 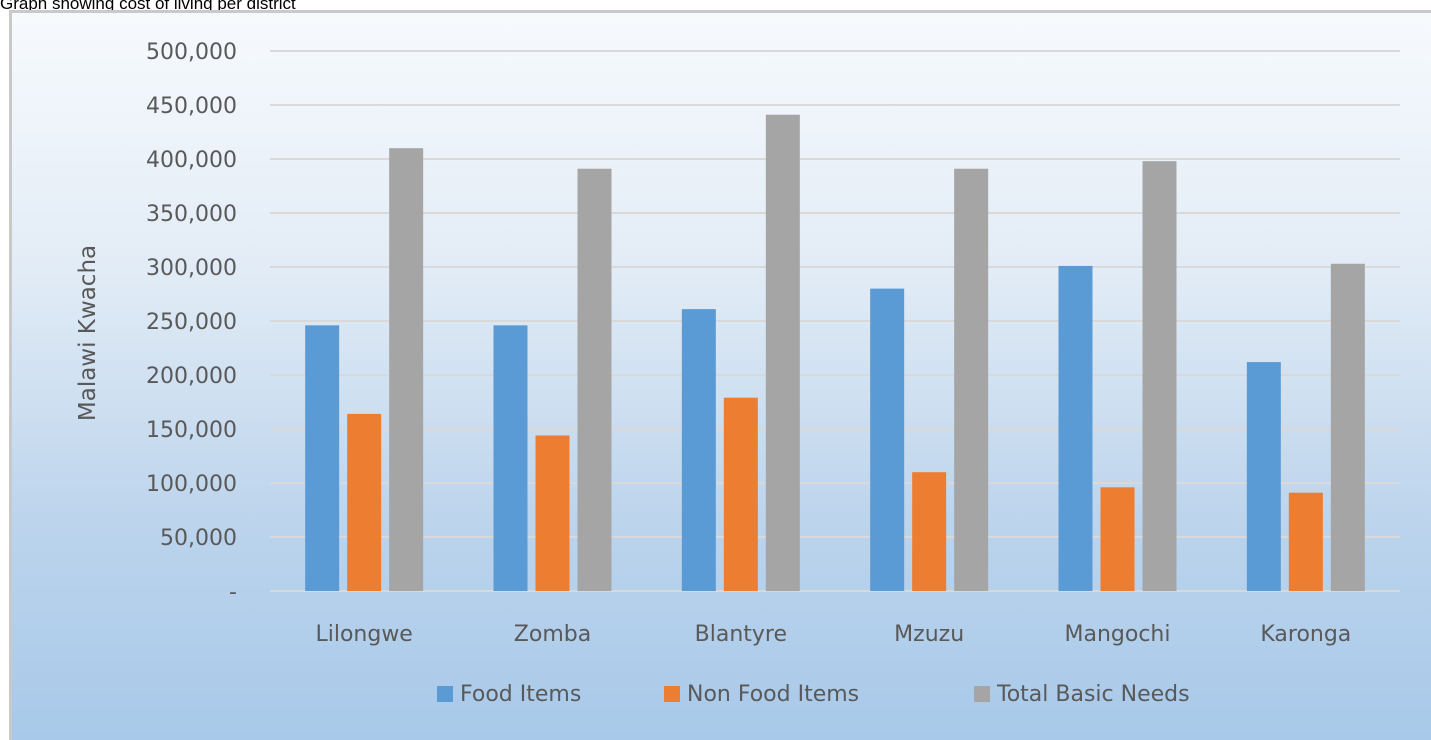 What do you see at coordinates (929, 531) in the screenshot?
I see `bar-non-food-items-mzuzu` at bounding box center [929, 531].